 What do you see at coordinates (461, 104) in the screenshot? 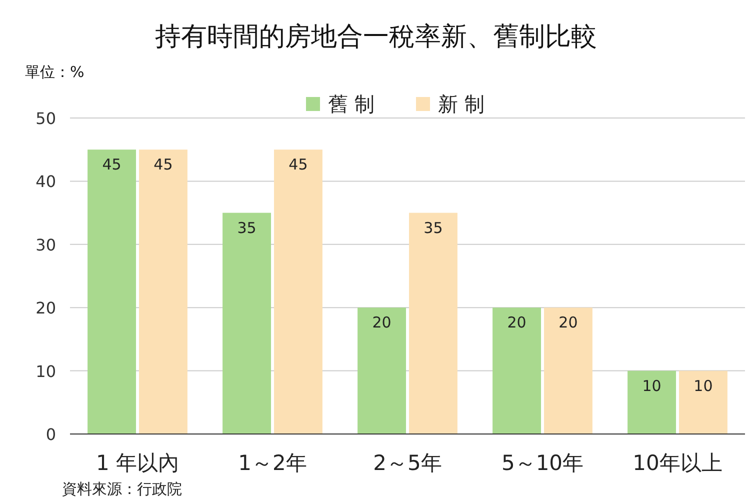
I see `legend-label: 新 制` at bounding box center [461, 104].